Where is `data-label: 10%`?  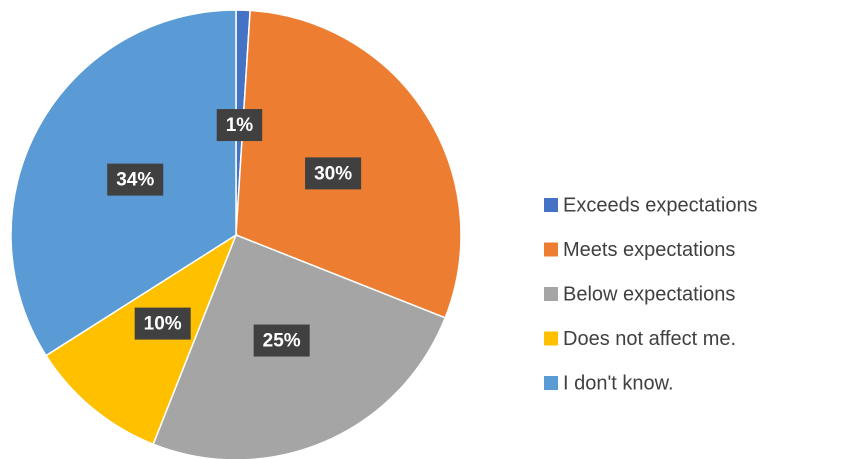
data-label: 10% is located at coordinates (163, 324).